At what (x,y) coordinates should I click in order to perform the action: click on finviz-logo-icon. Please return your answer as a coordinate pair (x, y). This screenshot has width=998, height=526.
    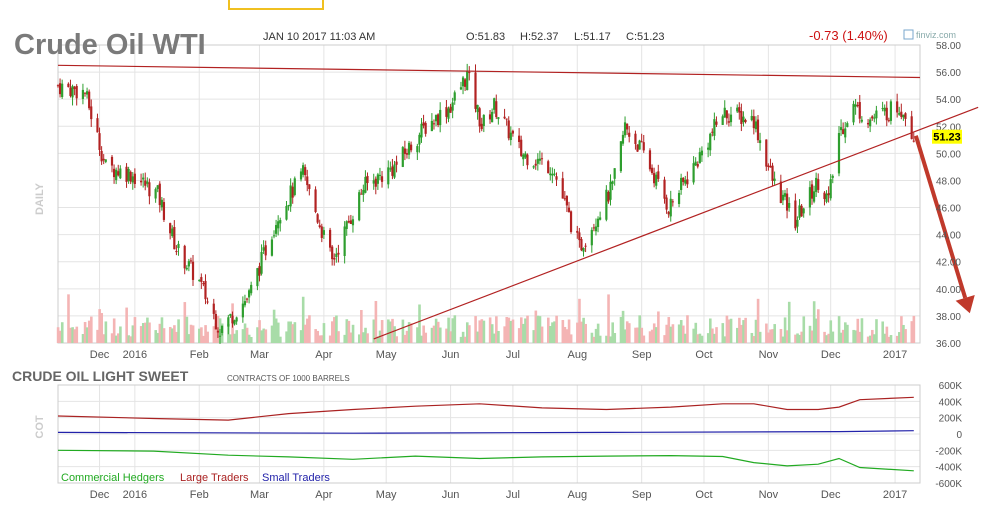
    Looking at the image, I should click on (908, 34).